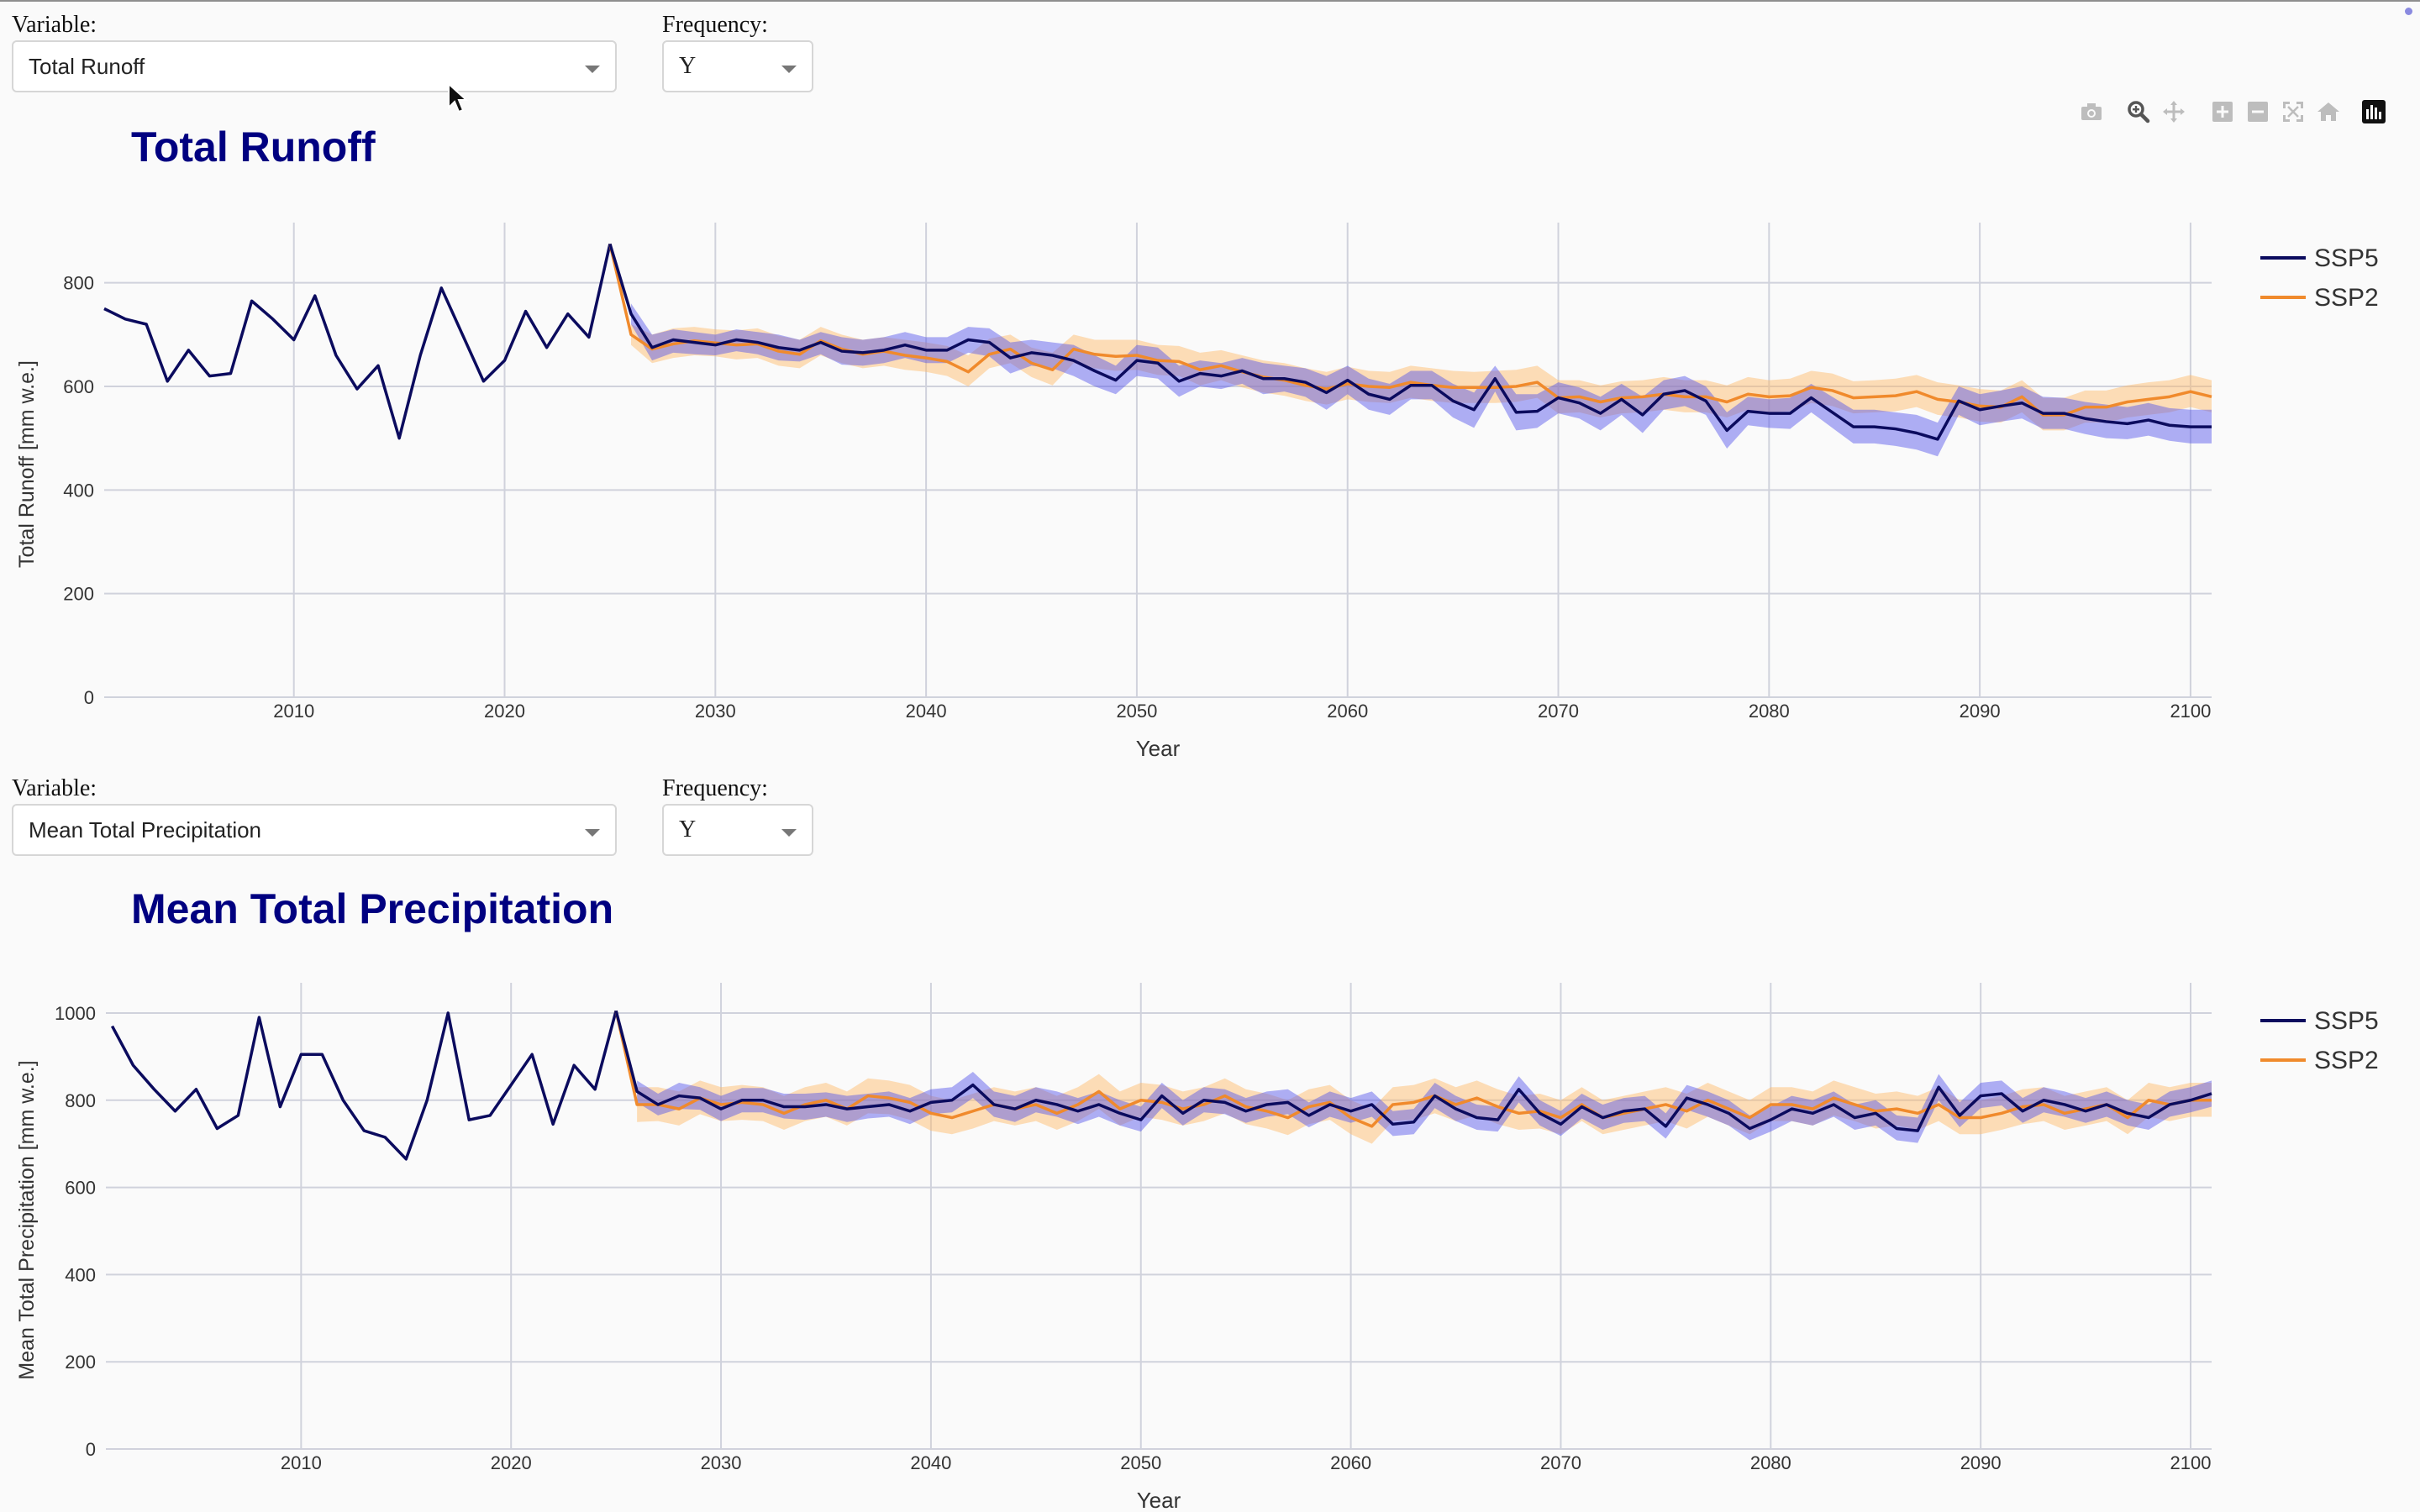  I want to click on band-ssp2, so click(1421, 377).